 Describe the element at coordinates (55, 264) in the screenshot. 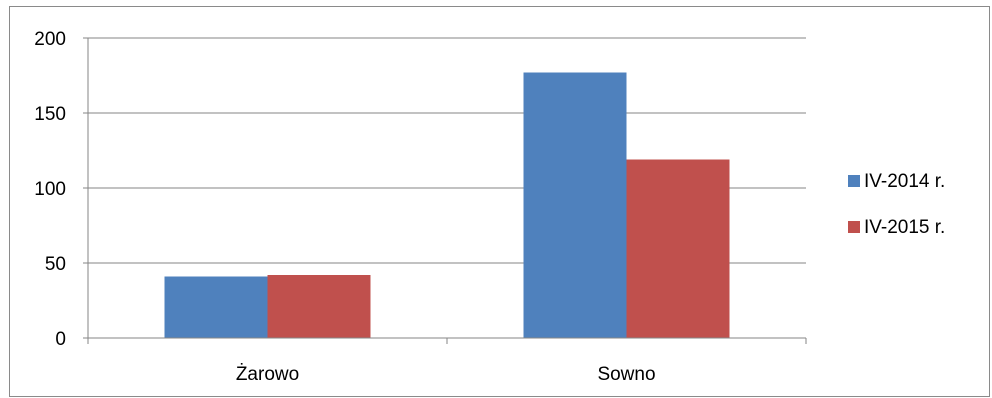

I see `y-tick-label: 50` at that location.